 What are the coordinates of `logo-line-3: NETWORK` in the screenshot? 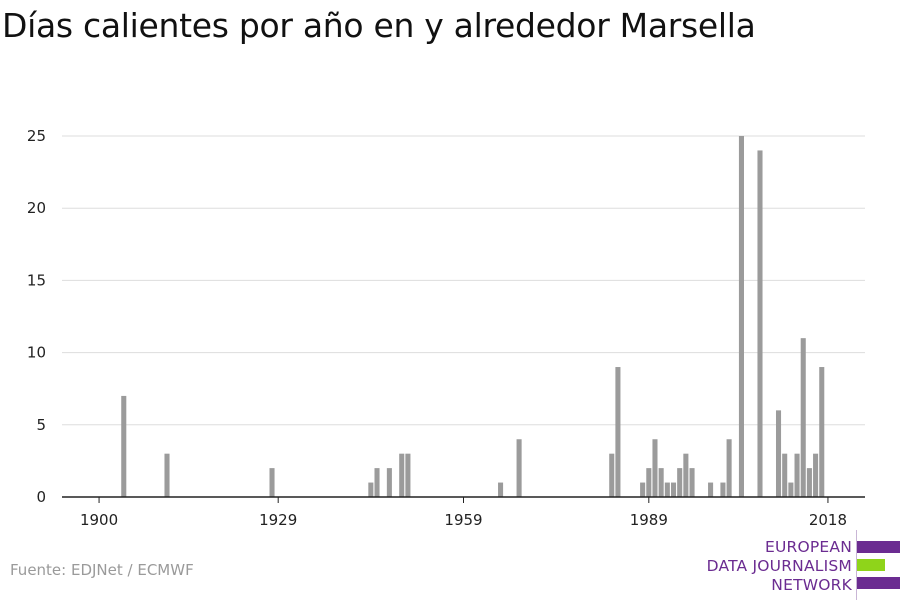 It's located at (811, 585).